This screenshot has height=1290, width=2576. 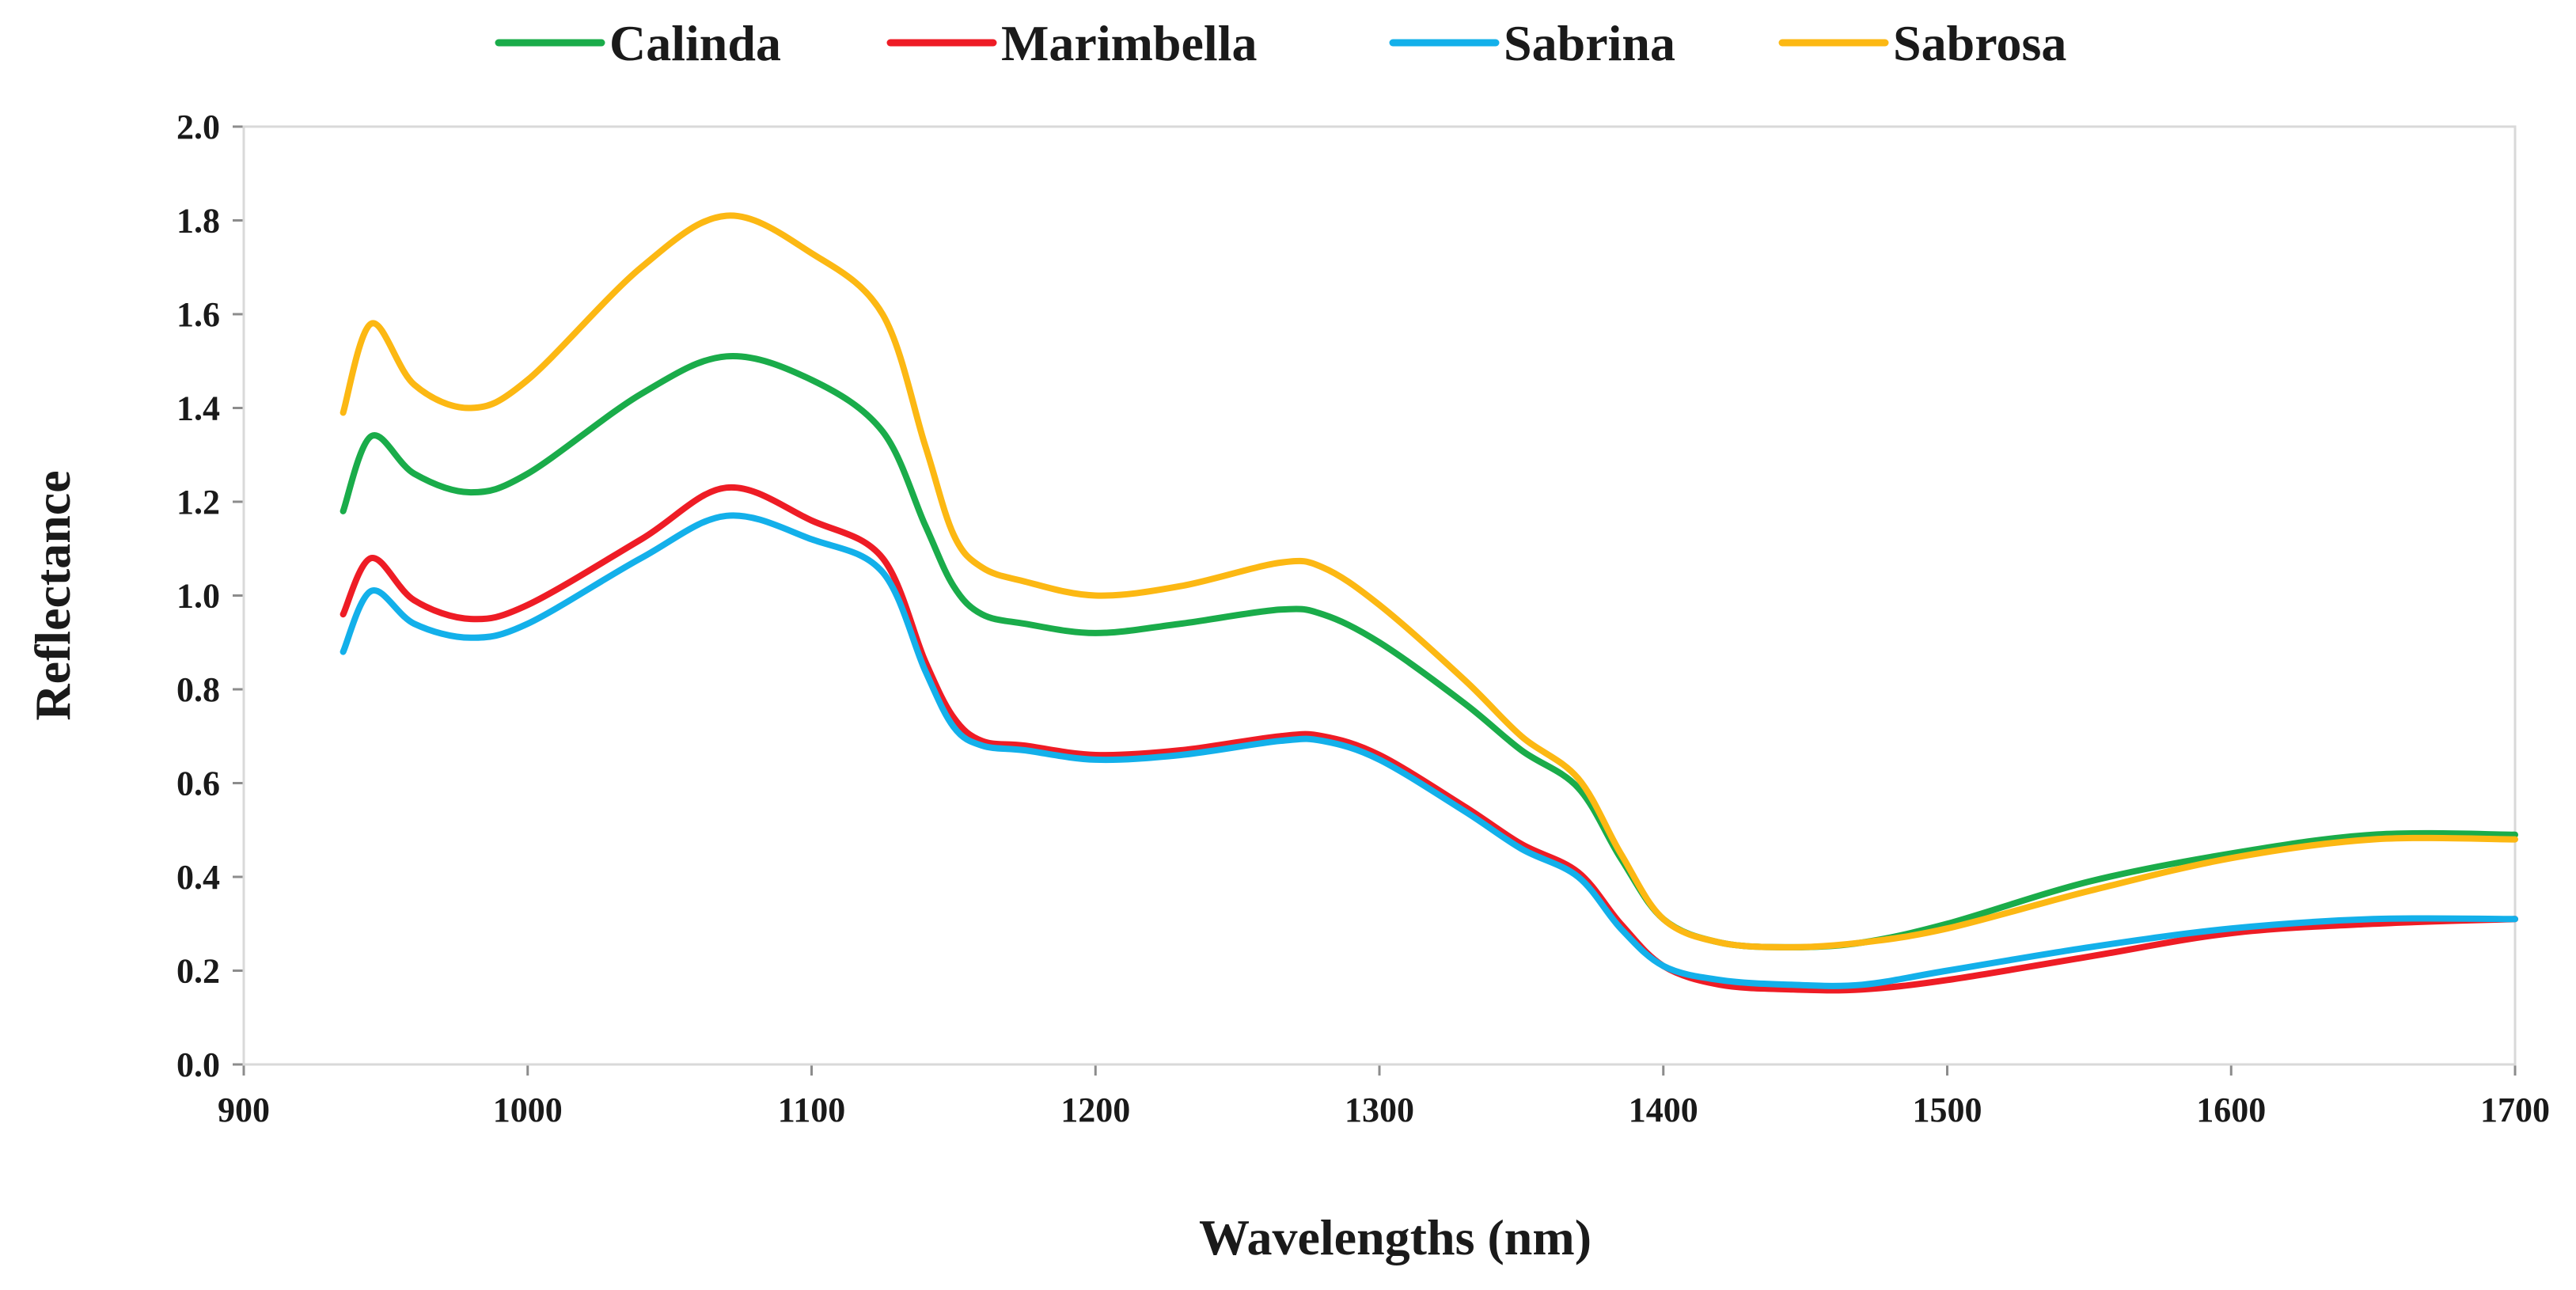 I want to click on y-tick-label: 0.8, so click(x=198, y=689).